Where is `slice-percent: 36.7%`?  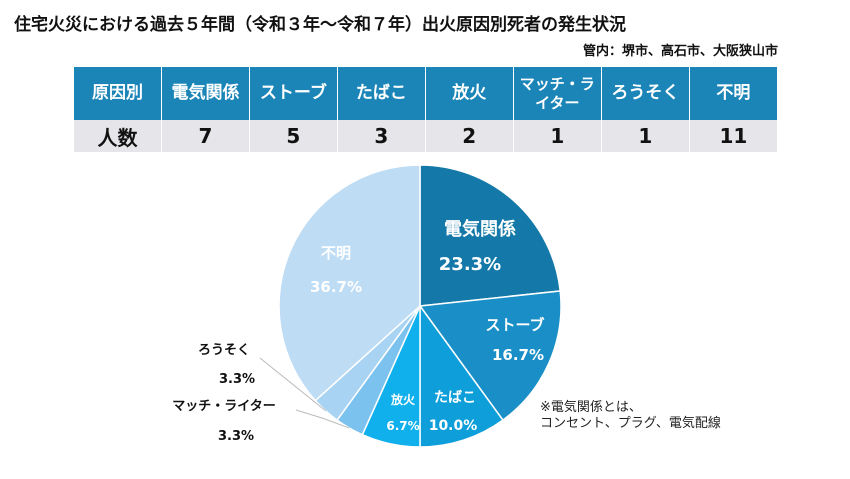 slice-percent: 36.7% is located at coordinates (336, 287).